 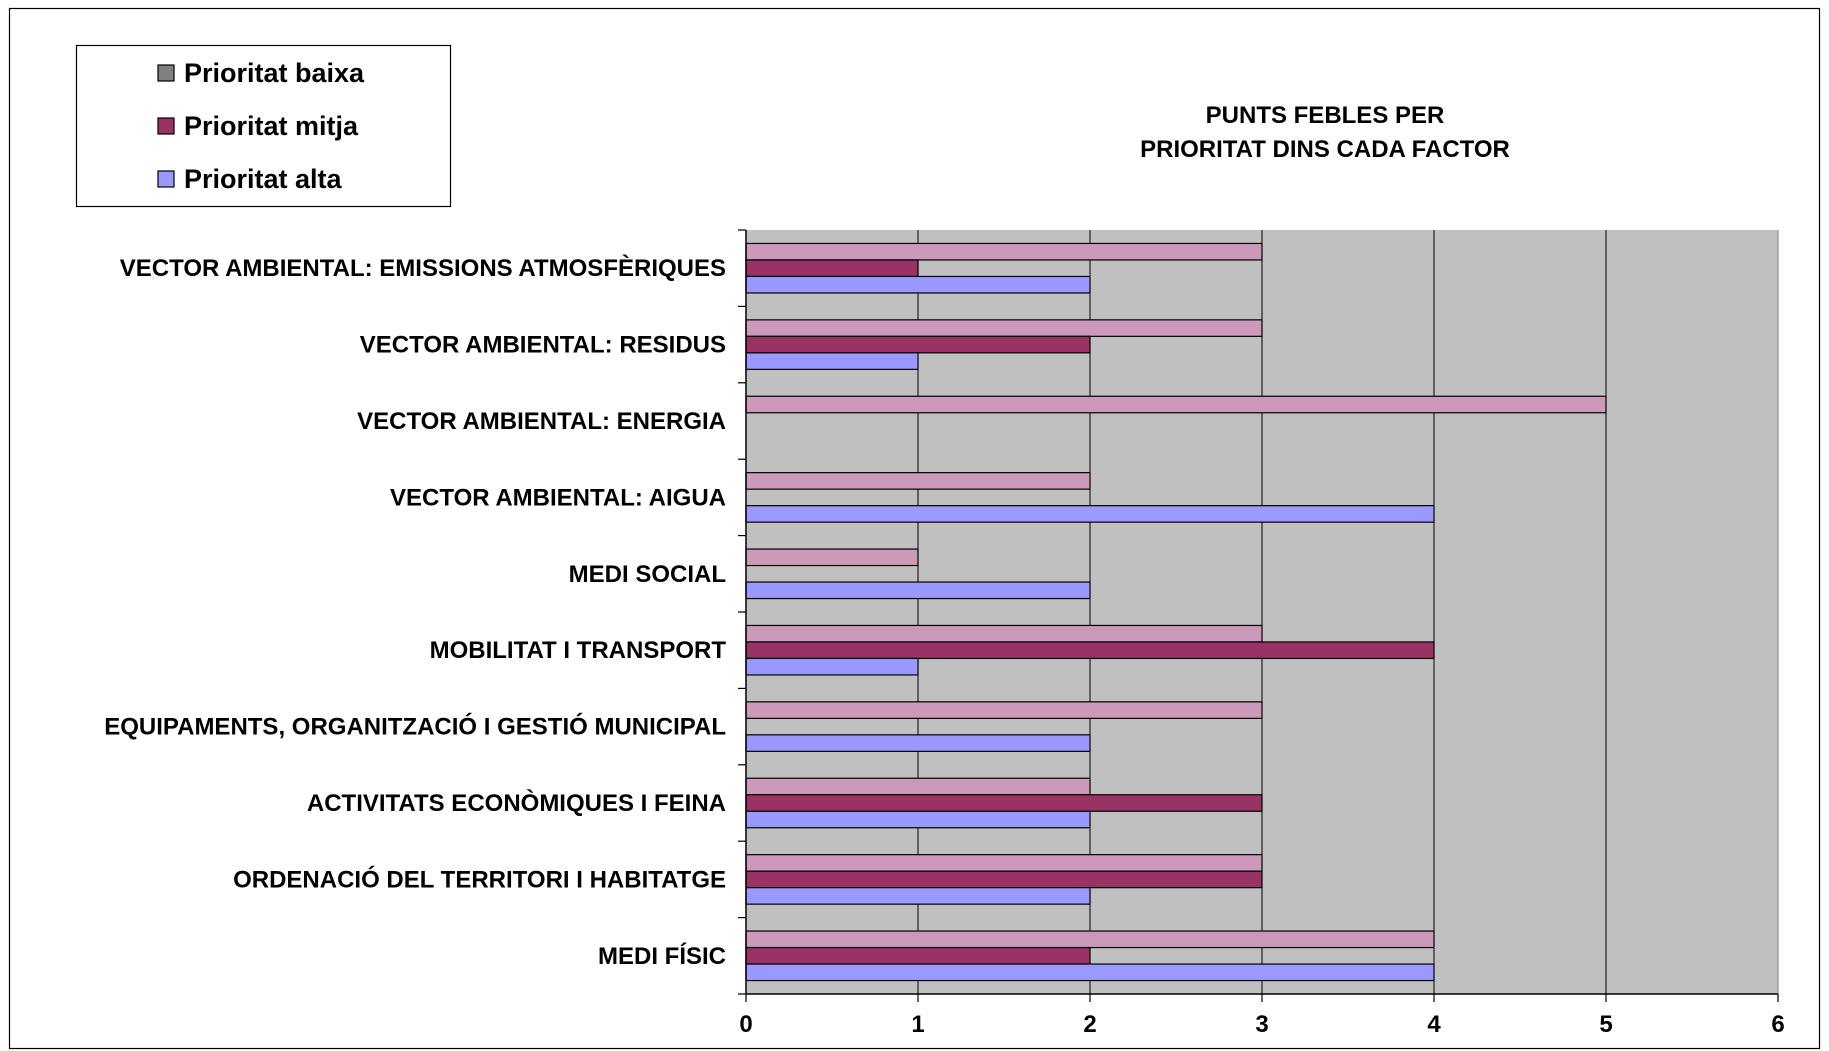 What do you see at coordinates (647, 574) in the screenshot?
I see `category-label-5: MEDI SOCIAL` at bounding box center [647, 574].